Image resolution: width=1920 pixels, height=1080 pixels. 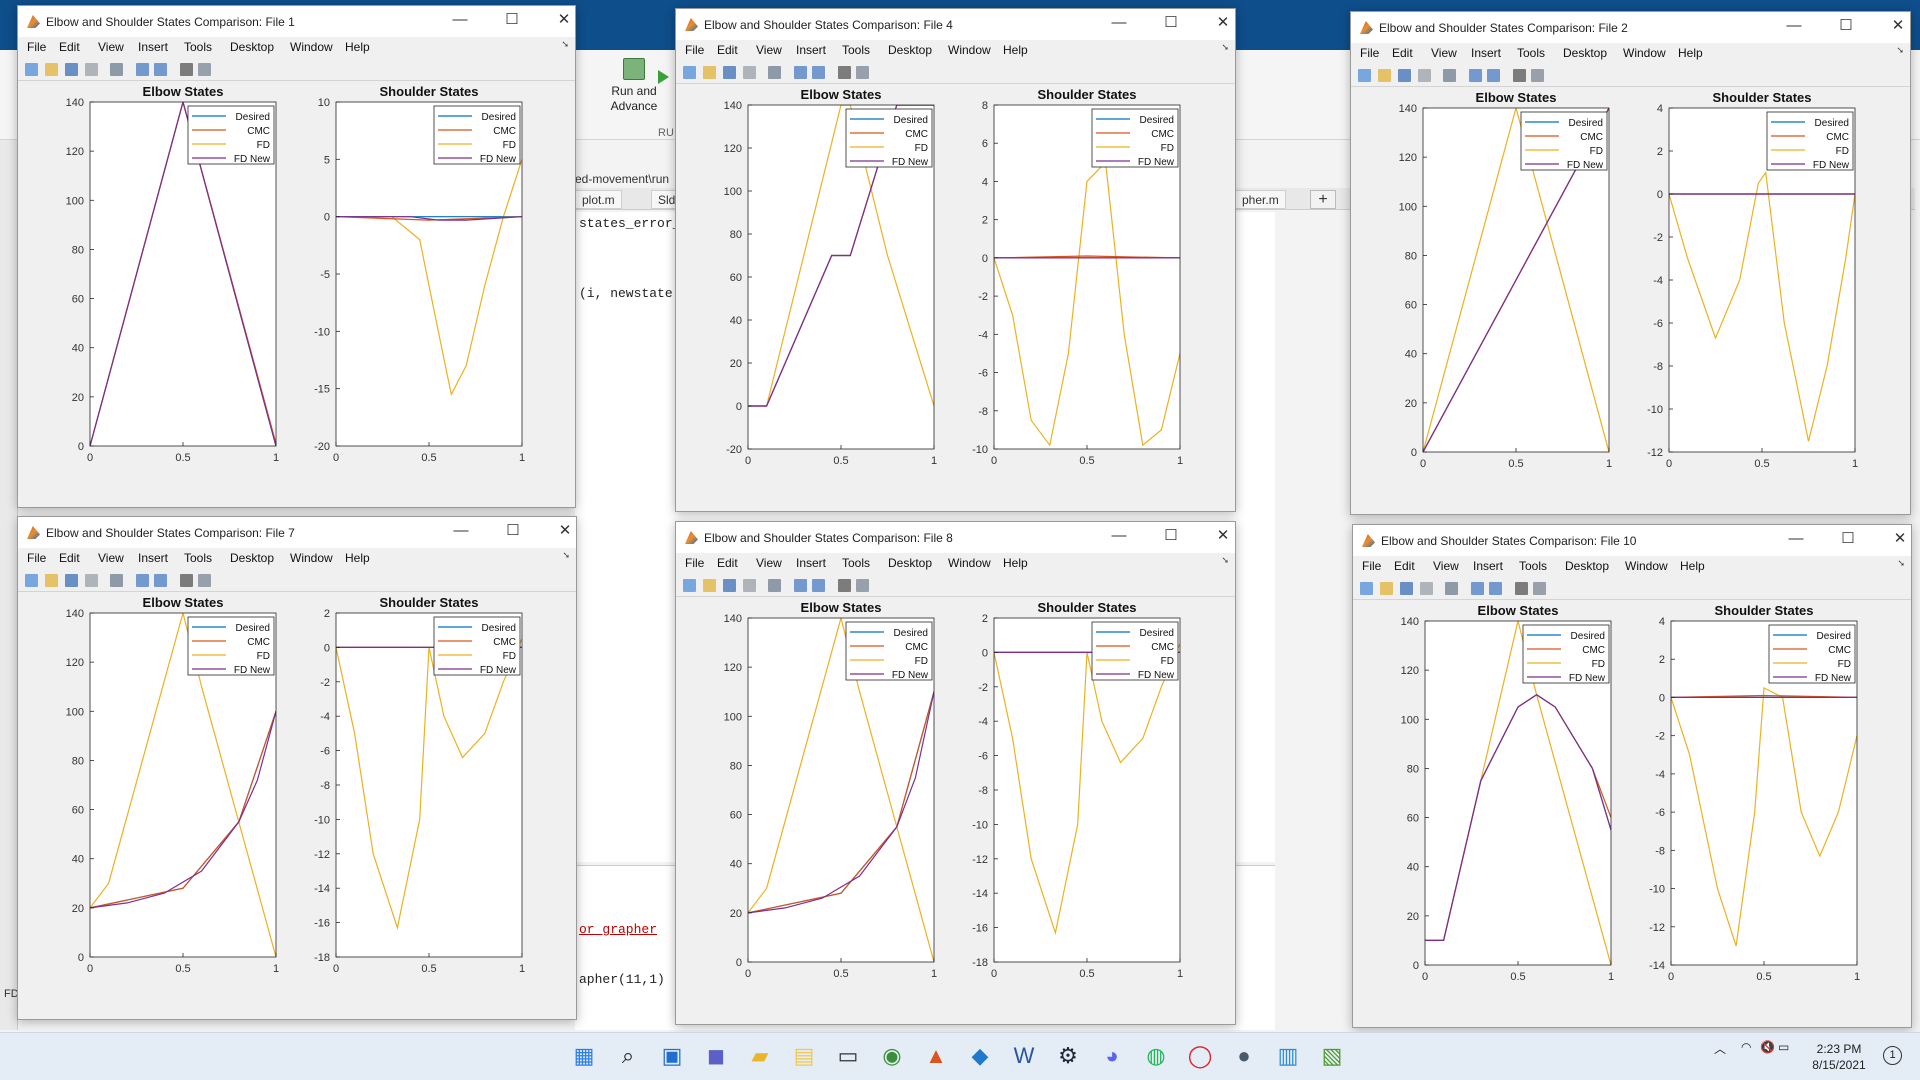 I want to click on editor-tab-plot: plot.m, so click(x=598, y=199).